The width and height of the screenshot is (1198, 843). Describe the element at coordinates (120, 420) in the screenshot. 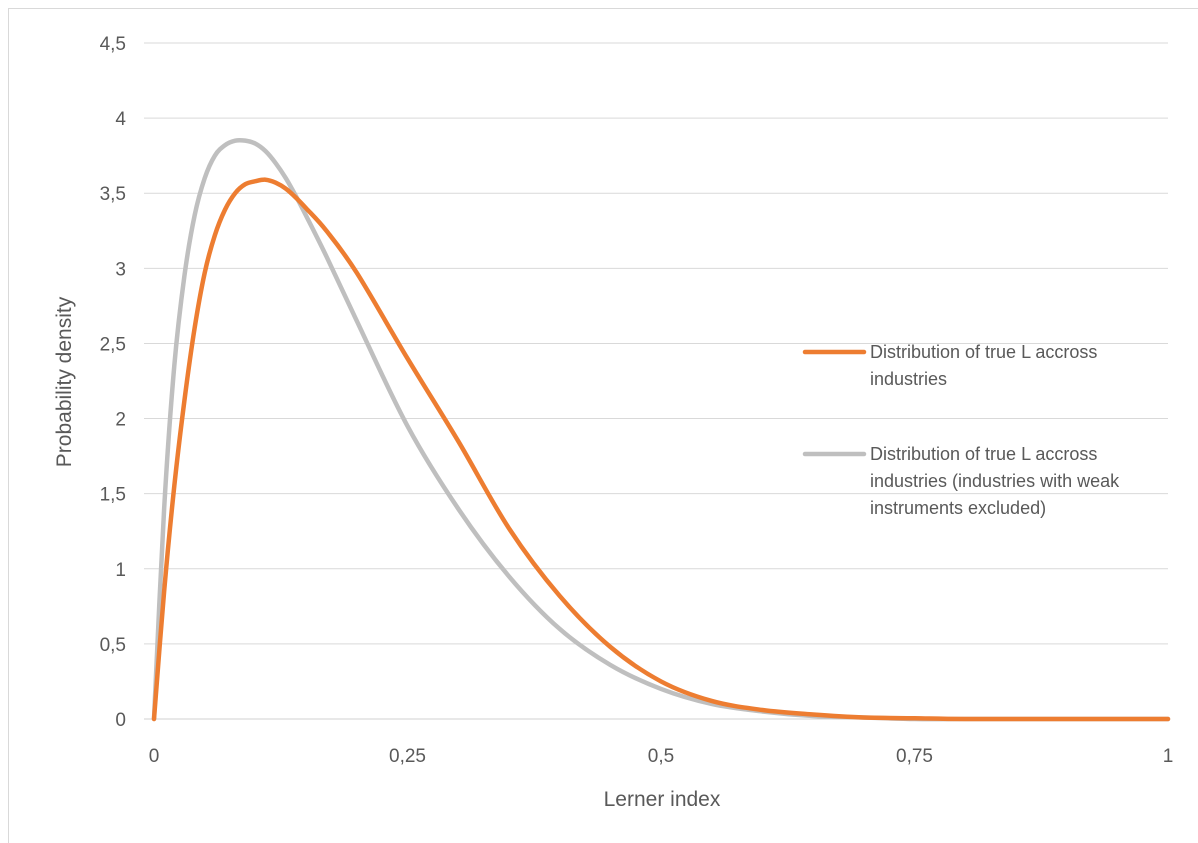

I see `y-tick-label: 2` at that location.